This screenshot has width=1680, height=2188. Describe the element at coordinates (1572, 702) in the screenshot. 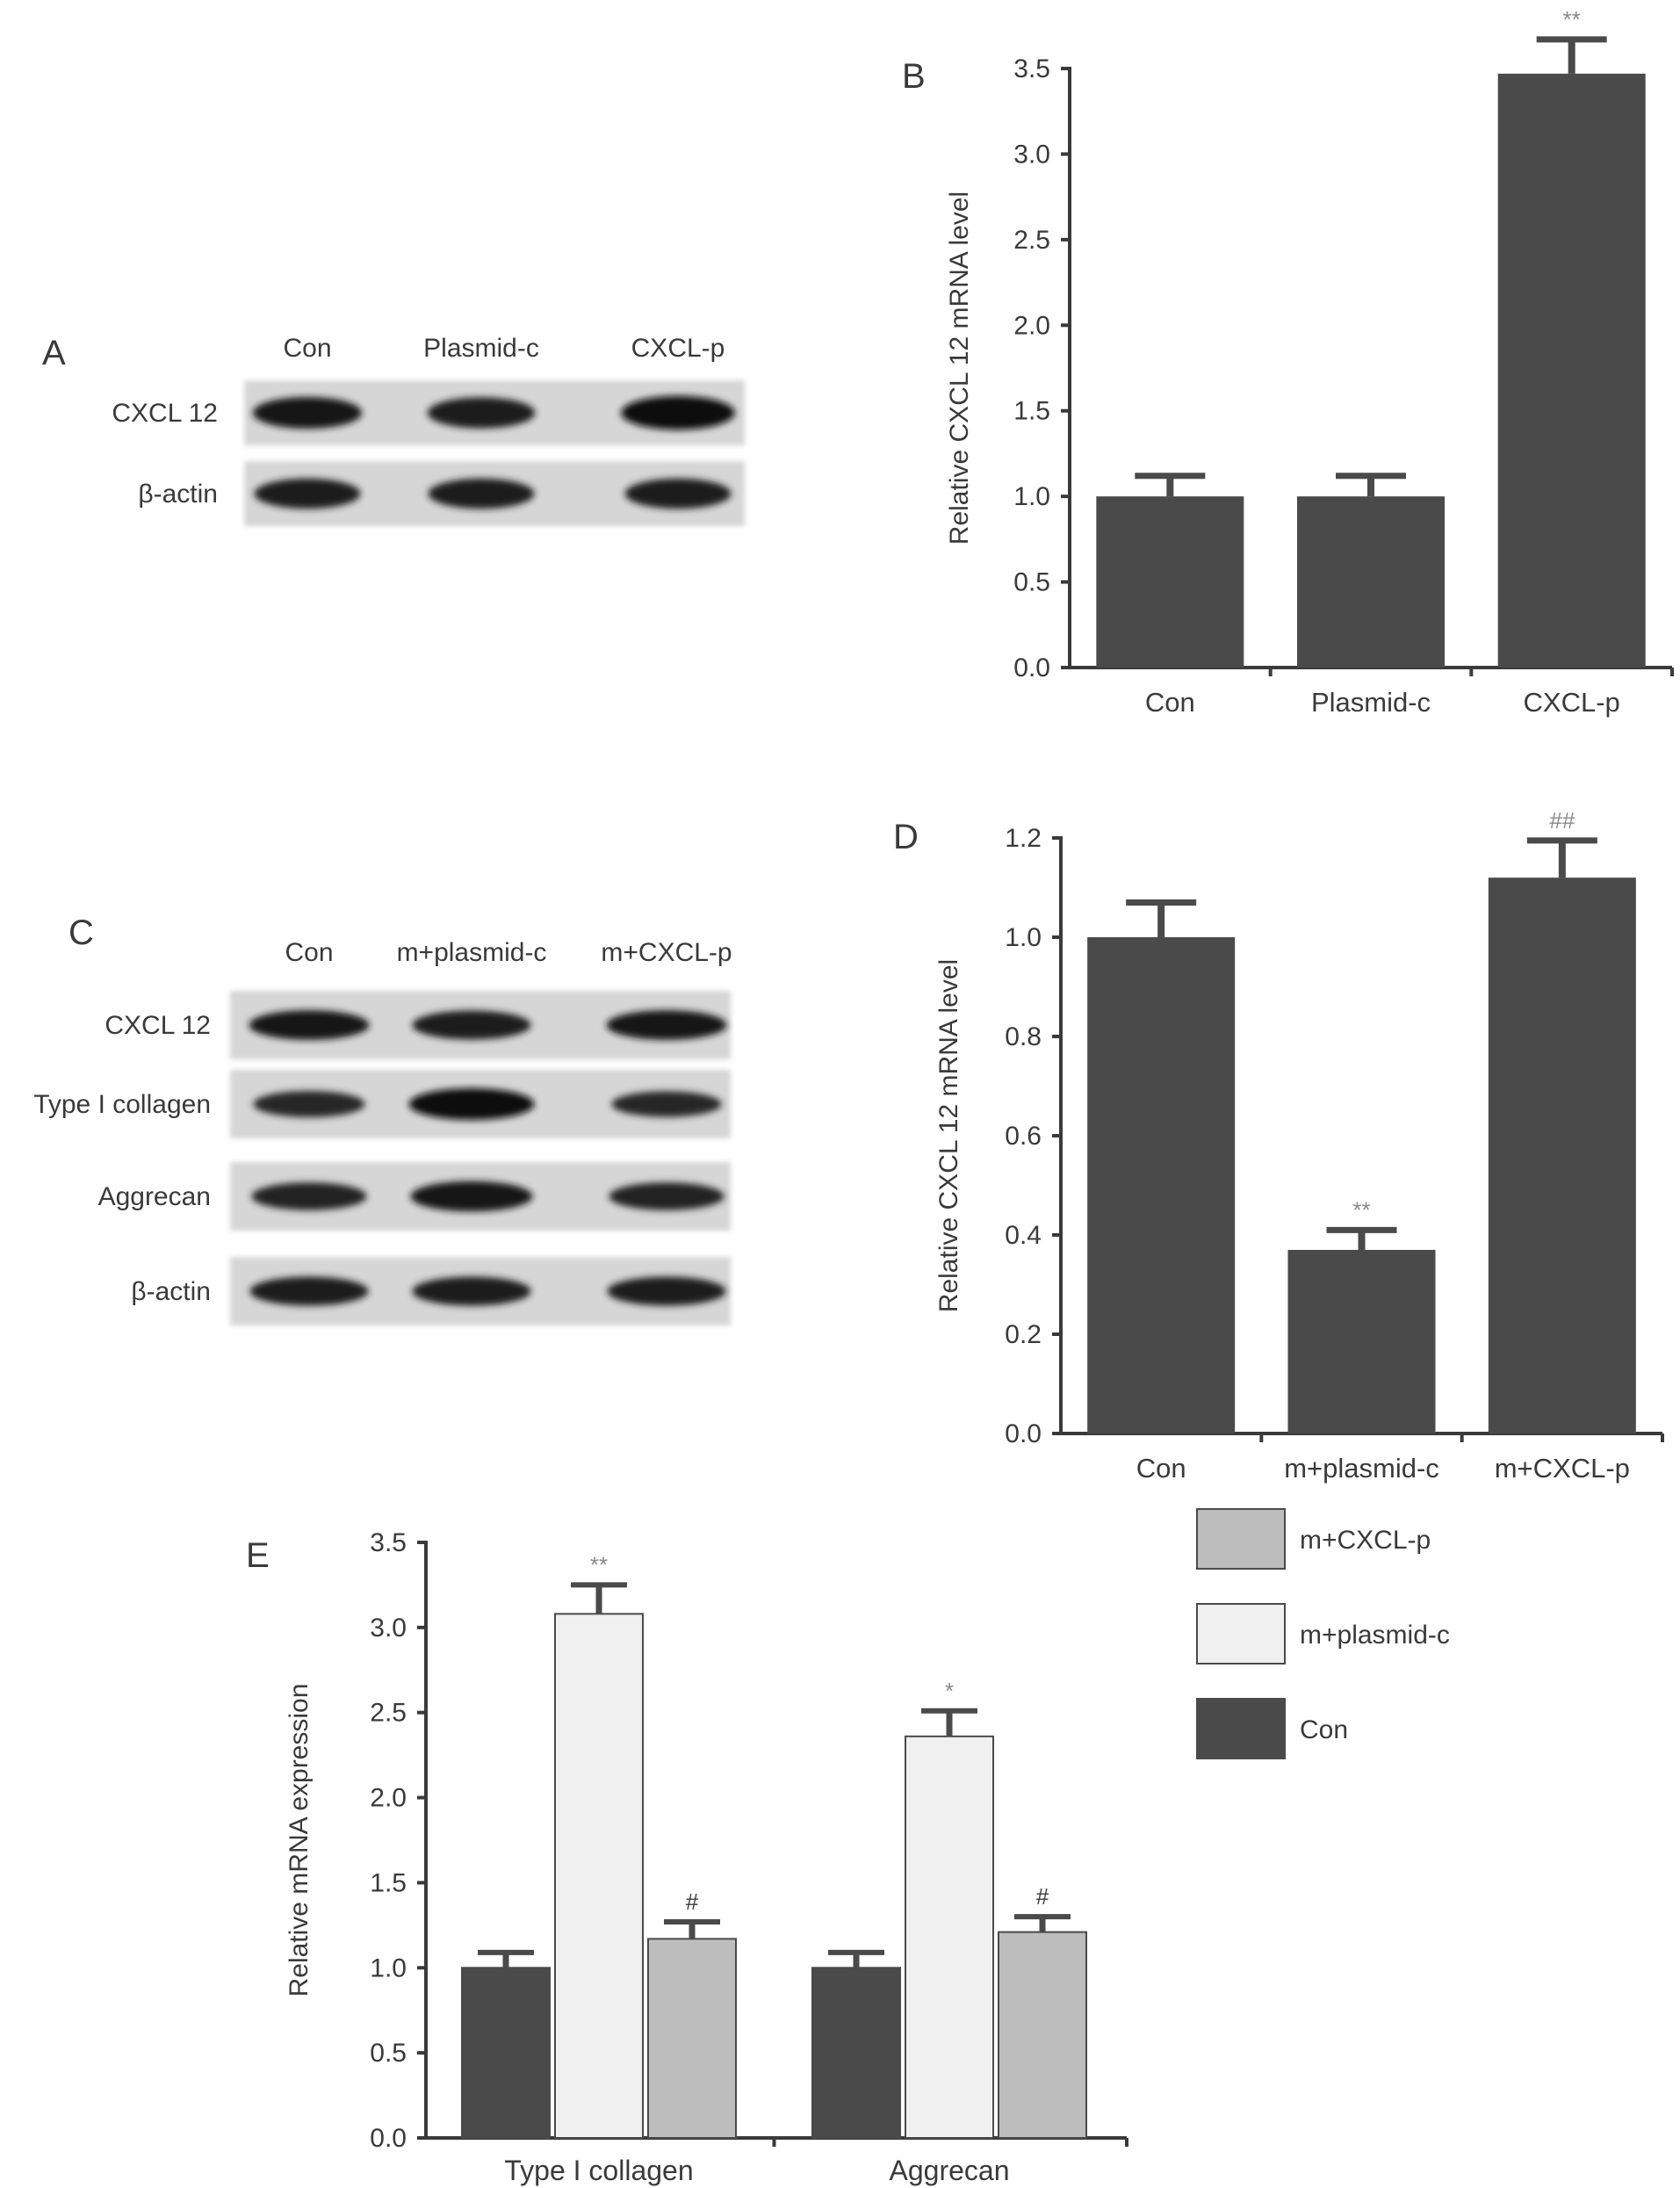

I see `x-tick-label: CXCL-p` at that location.